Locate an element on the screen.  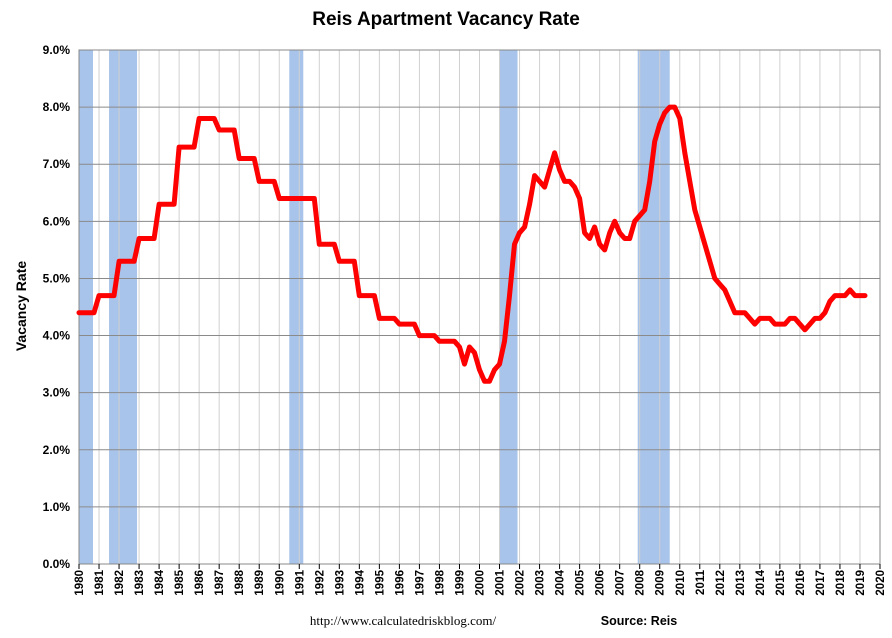
chart-title: Reis Apartment Vacancy Rate is located at coordinates (446, 19).